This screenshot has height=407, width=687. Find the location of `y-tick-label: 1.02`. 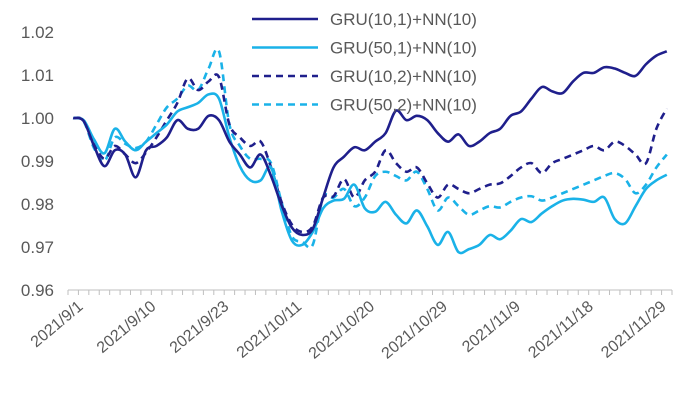

y-tick-label: 1.02 is located at coordinates (37, 32).